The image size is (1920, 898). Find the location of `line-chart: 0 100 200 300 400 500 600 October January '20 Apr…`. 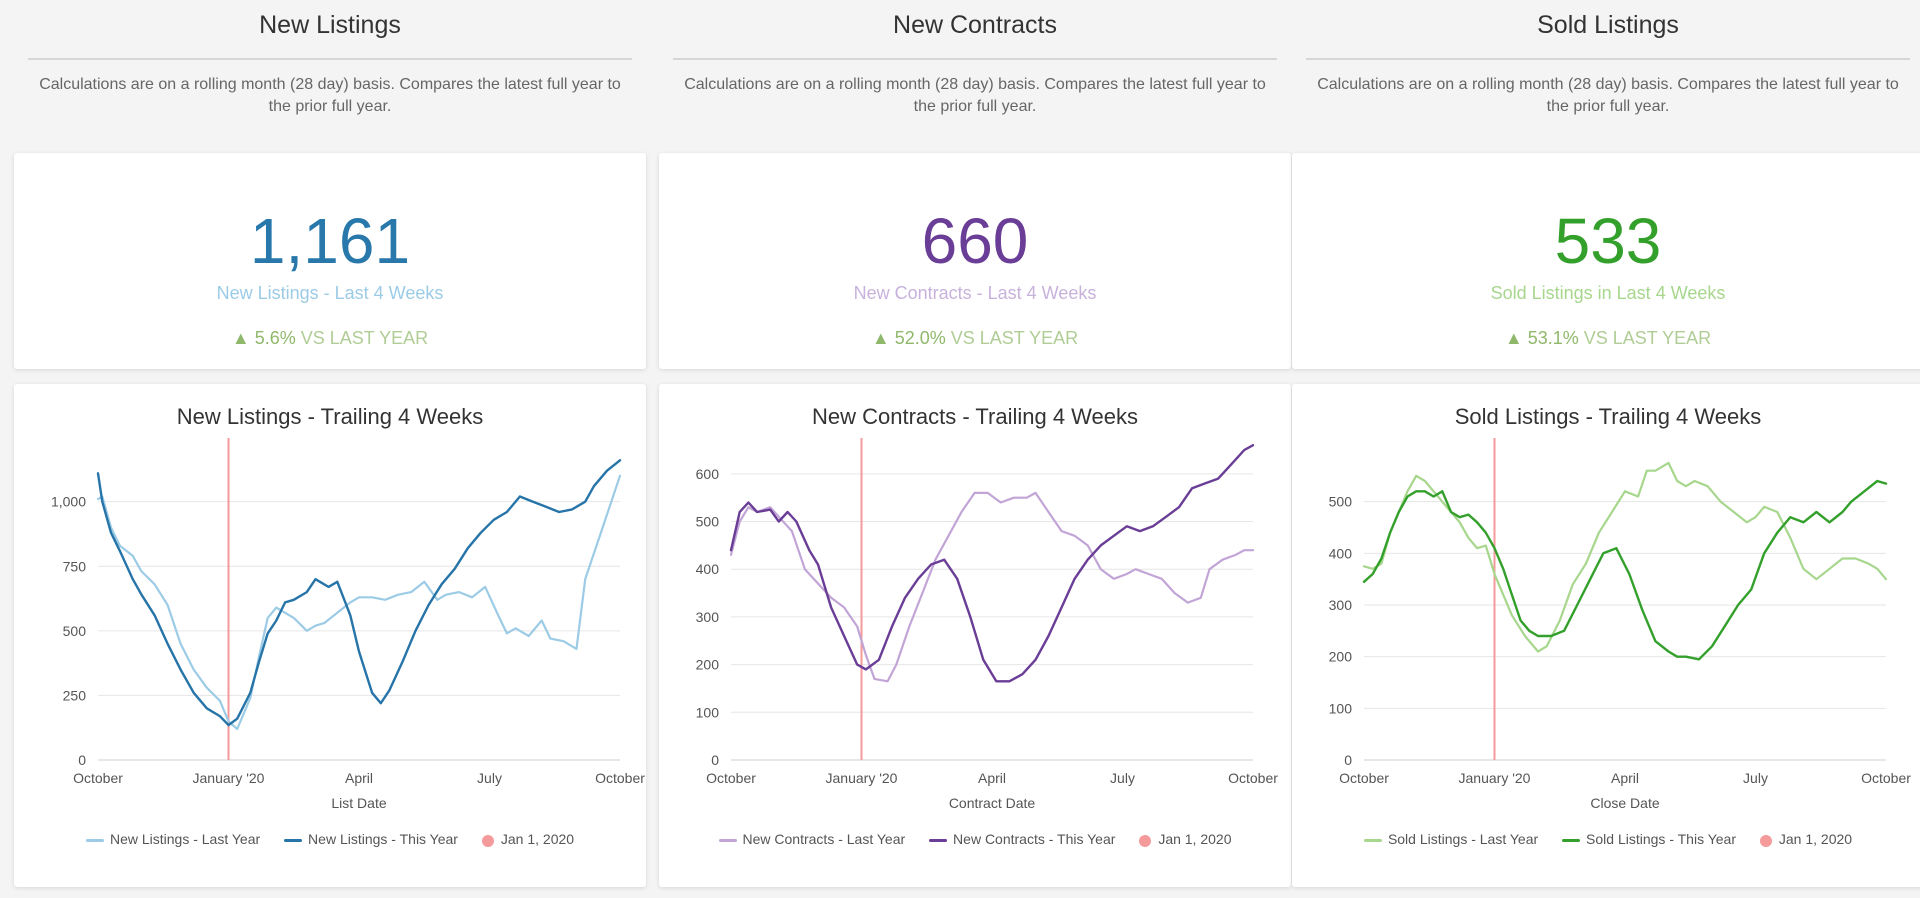

line-chart: 0 100 200 300 400 500 600 October January '20 Apr… is located at coordinates (987, 624).